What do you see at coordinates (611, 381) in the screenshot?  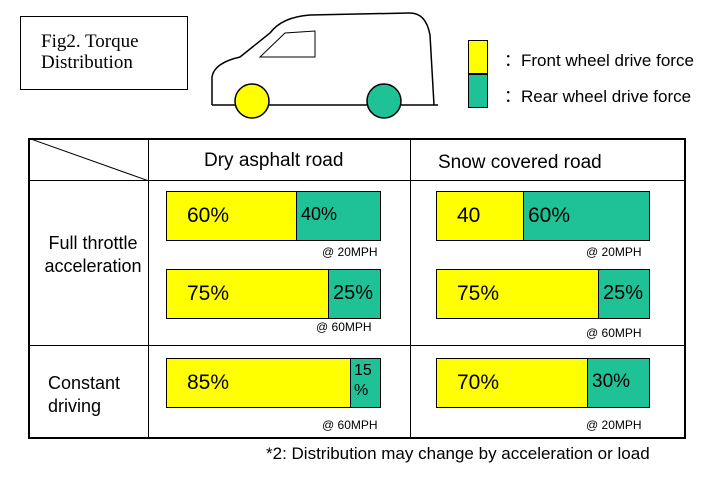 I see `rear-value-label: 30%` at bounding box center [611, 381].